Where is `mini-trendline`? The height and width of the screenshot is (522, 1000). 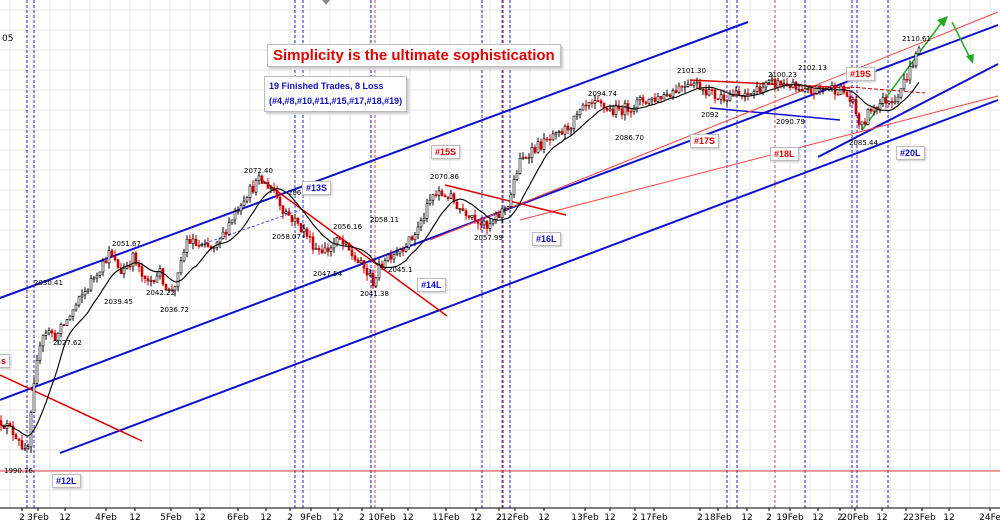 mini-trendline is located at coordinates (775, 114).